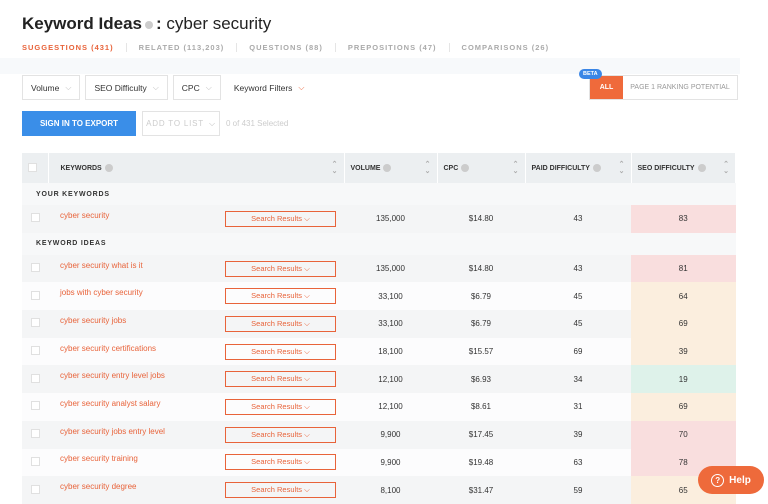 This screenshot has height=504, width=768. Describe the element at coordinates (399, 47) in the screenshot. I see `tab-3: PREPOSITIONS (47)` at that location.